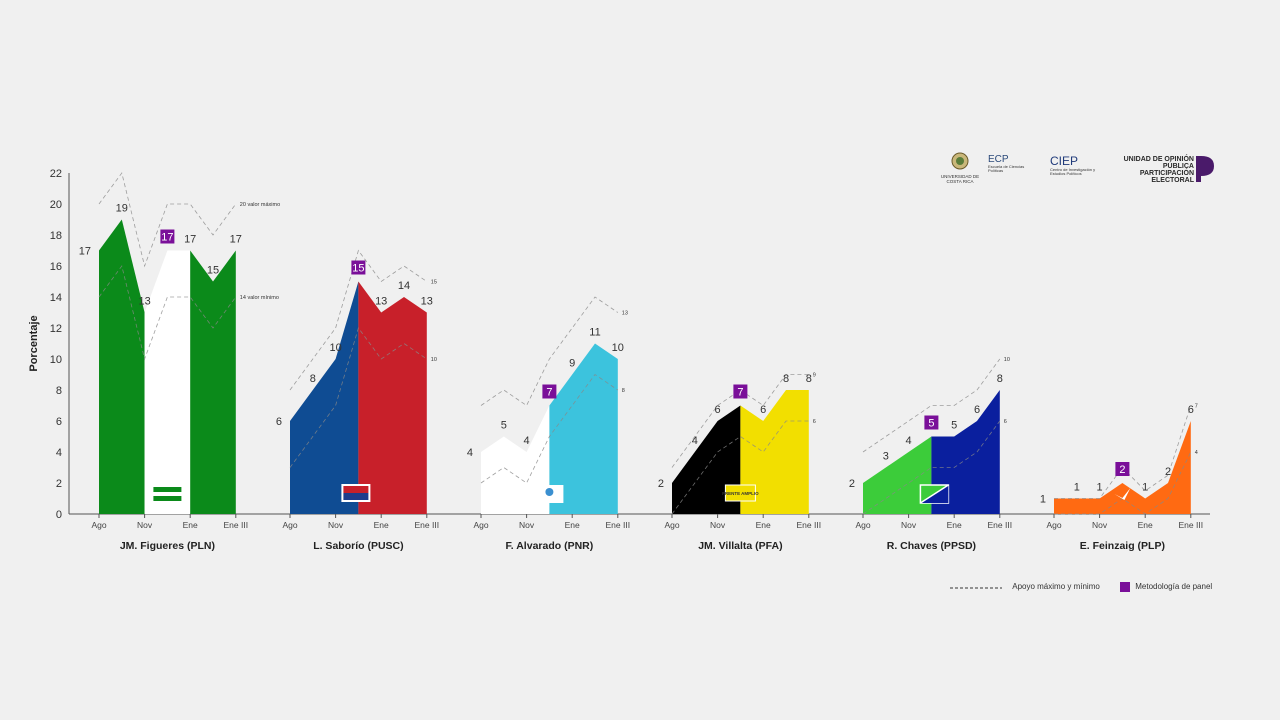 The width and height of the screenshot is (1280, 720). Describe the element at coordinates (625, 314) in the screenshot. I see `max-end-label: 13` at that location.